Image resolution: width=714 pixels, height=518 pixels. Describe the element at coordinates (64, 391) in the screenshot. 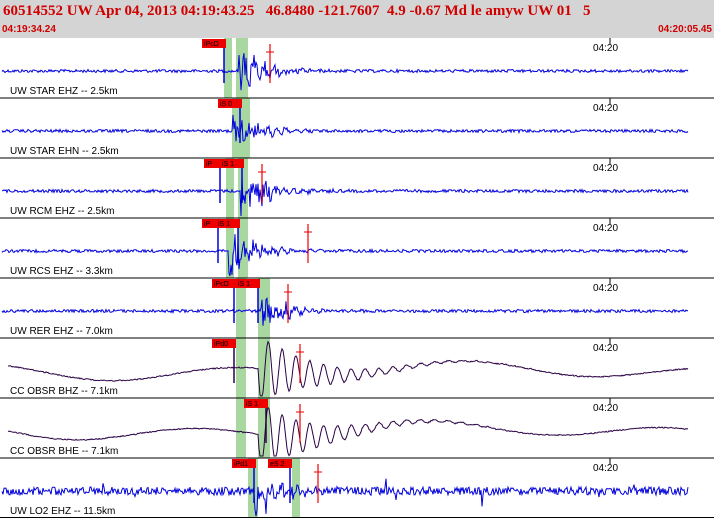

I see `station-label: CC OBSR BHZ -- 7.1km` at that location.